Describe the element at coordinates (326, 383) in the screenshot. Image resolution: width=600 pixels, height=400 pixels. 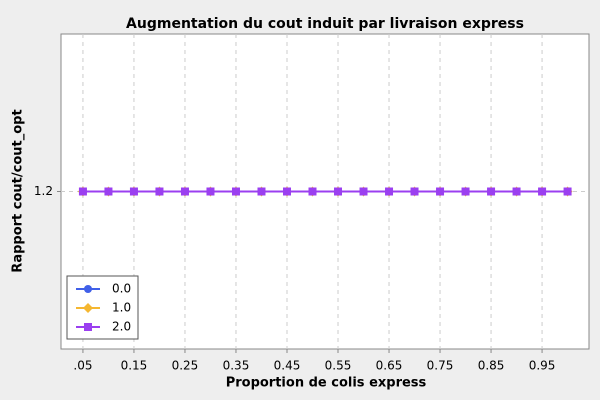
I see `x-axis-label: Proportion de colis express` at that location.